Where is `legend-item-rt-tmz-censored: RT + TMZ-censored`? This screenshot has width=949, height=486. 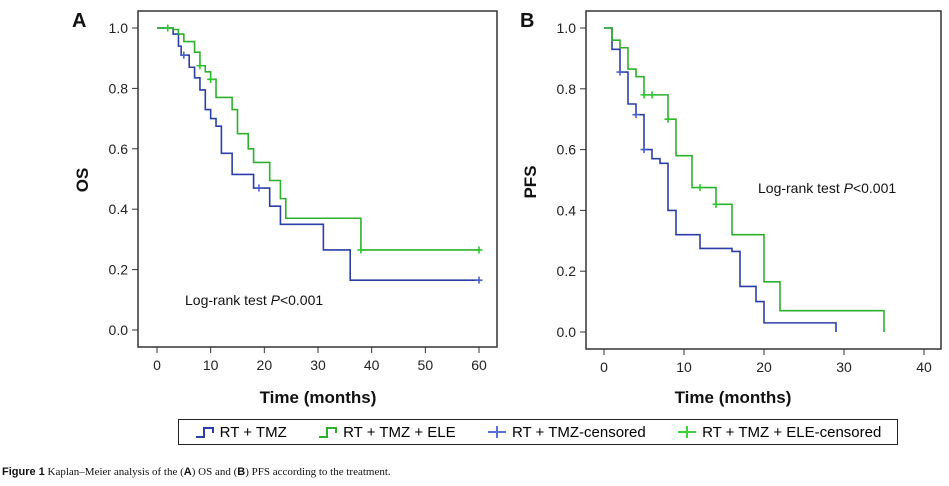
legend-item-rt-tmz-censored: RT + TMZ-censored is located at coordinates (566, 432).